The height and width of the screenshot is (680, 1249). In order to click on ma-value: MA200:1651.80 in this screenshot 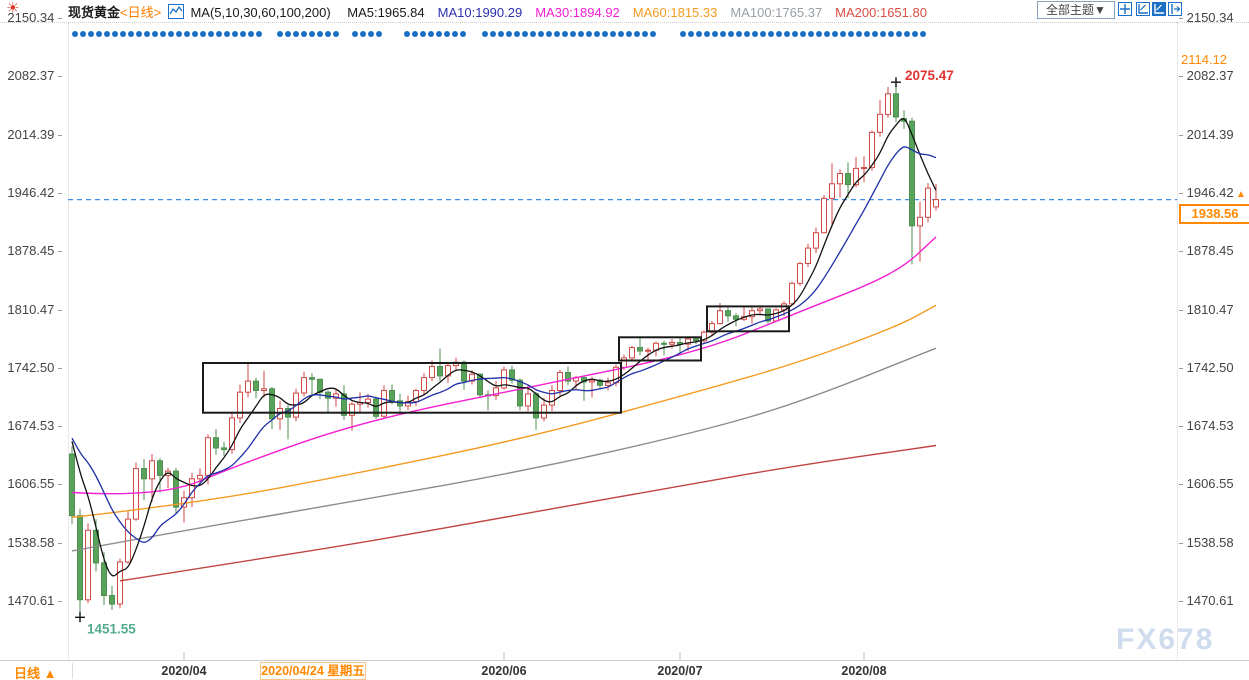, I will do `click(881, 12)`.